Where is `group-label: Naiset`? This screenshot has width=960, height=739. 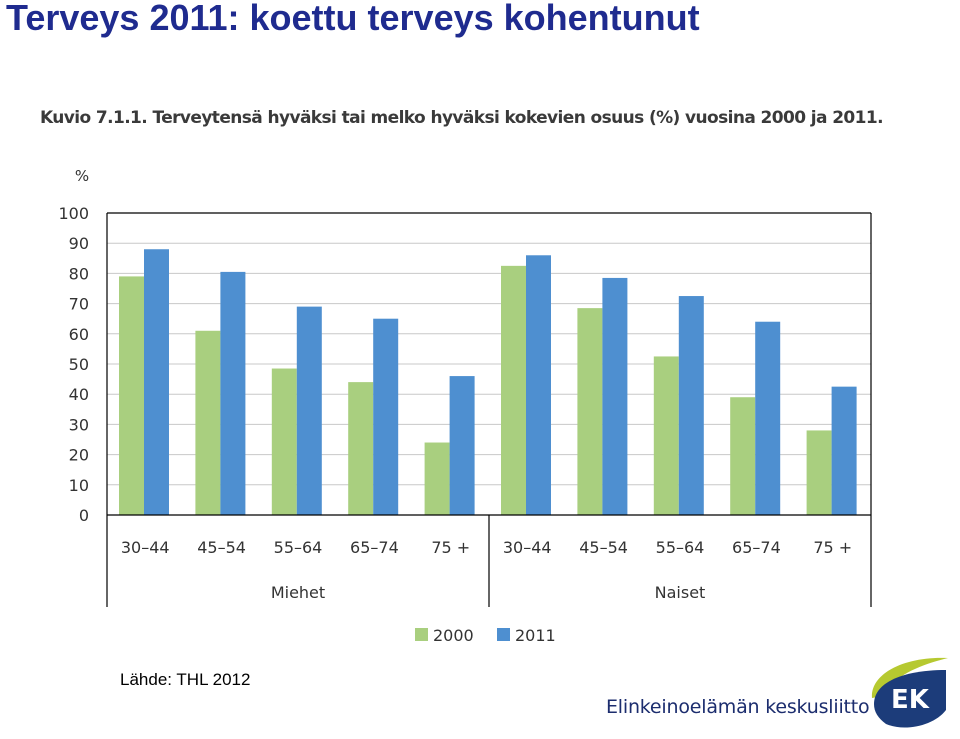 group-label: Naiset is located at coordinates (680, 592).